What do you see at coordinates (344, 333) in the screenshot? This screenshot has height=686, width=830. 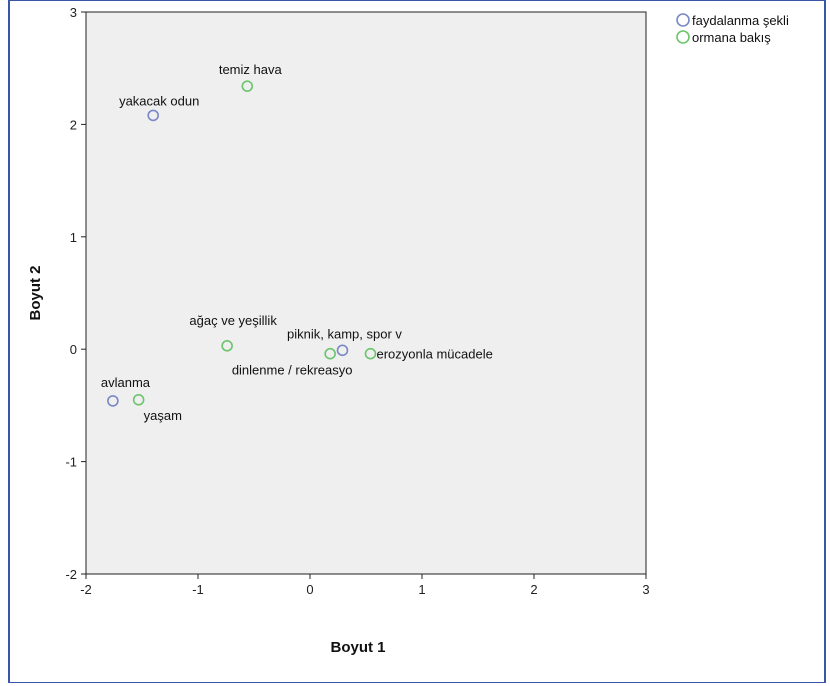 I see `point-label: piknik, kamp, spor v` at bounding box center [344, 333].